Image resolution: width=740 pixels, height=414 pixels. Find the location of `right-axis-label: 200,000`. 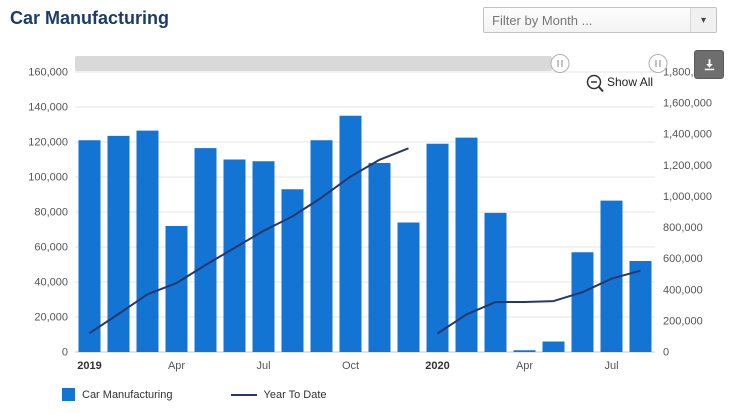

right-axis-label: 200,000 is located at coordinates (683, 321).